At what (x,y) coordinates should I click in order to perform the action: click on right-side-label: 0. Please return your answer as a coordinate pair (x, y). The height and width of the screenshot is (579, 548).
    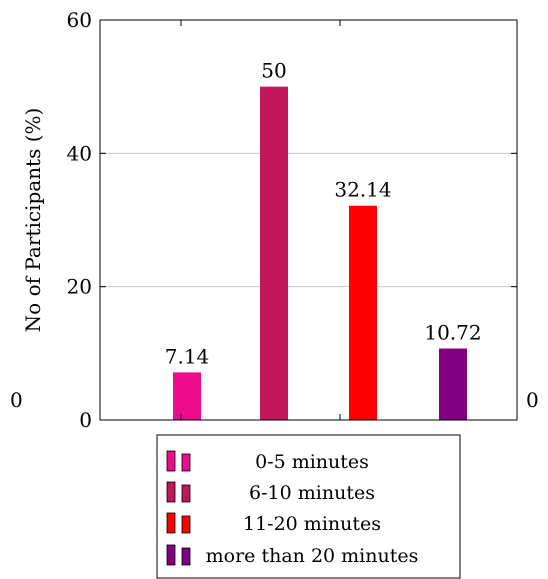
    Looking at the image, I should click on (532, 400).